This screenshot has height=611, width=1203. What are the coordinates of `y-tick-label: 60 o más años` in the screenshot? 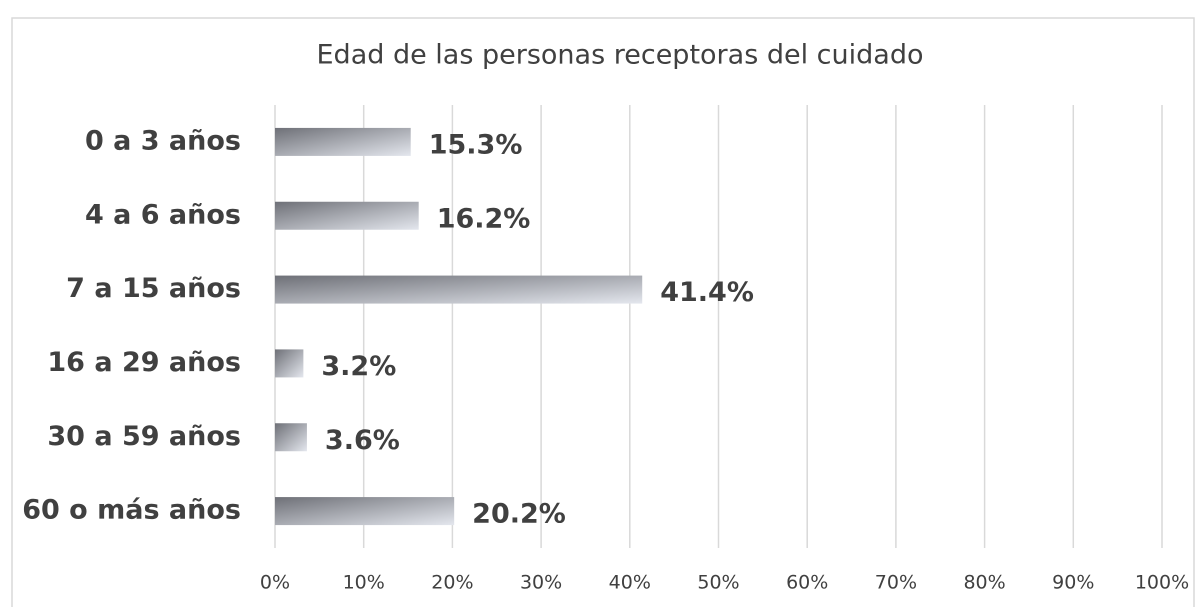 It's located at (131, 510).